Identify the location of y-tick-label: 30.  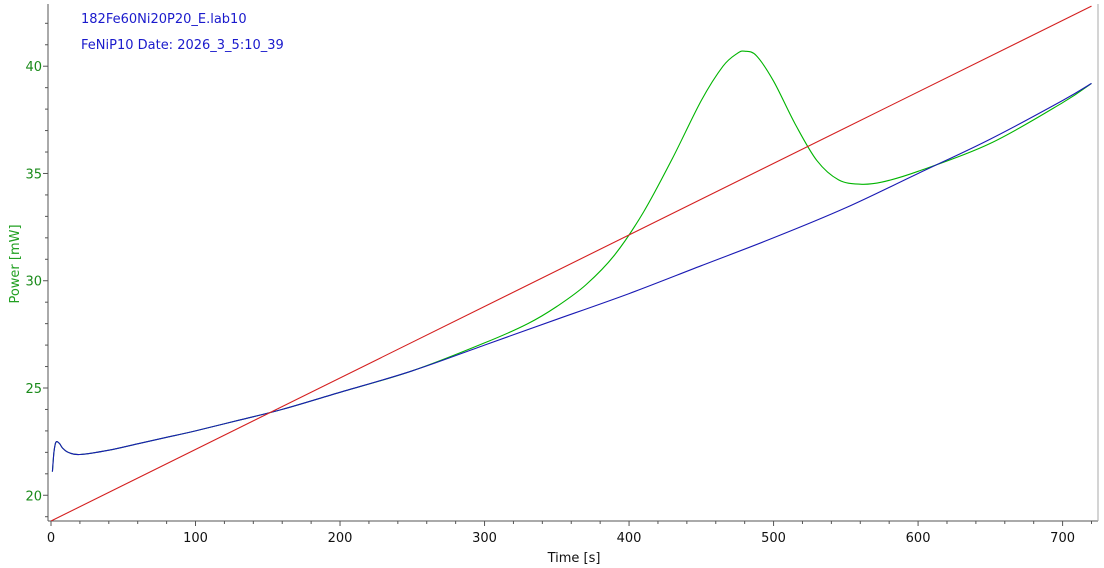
(33, 282).